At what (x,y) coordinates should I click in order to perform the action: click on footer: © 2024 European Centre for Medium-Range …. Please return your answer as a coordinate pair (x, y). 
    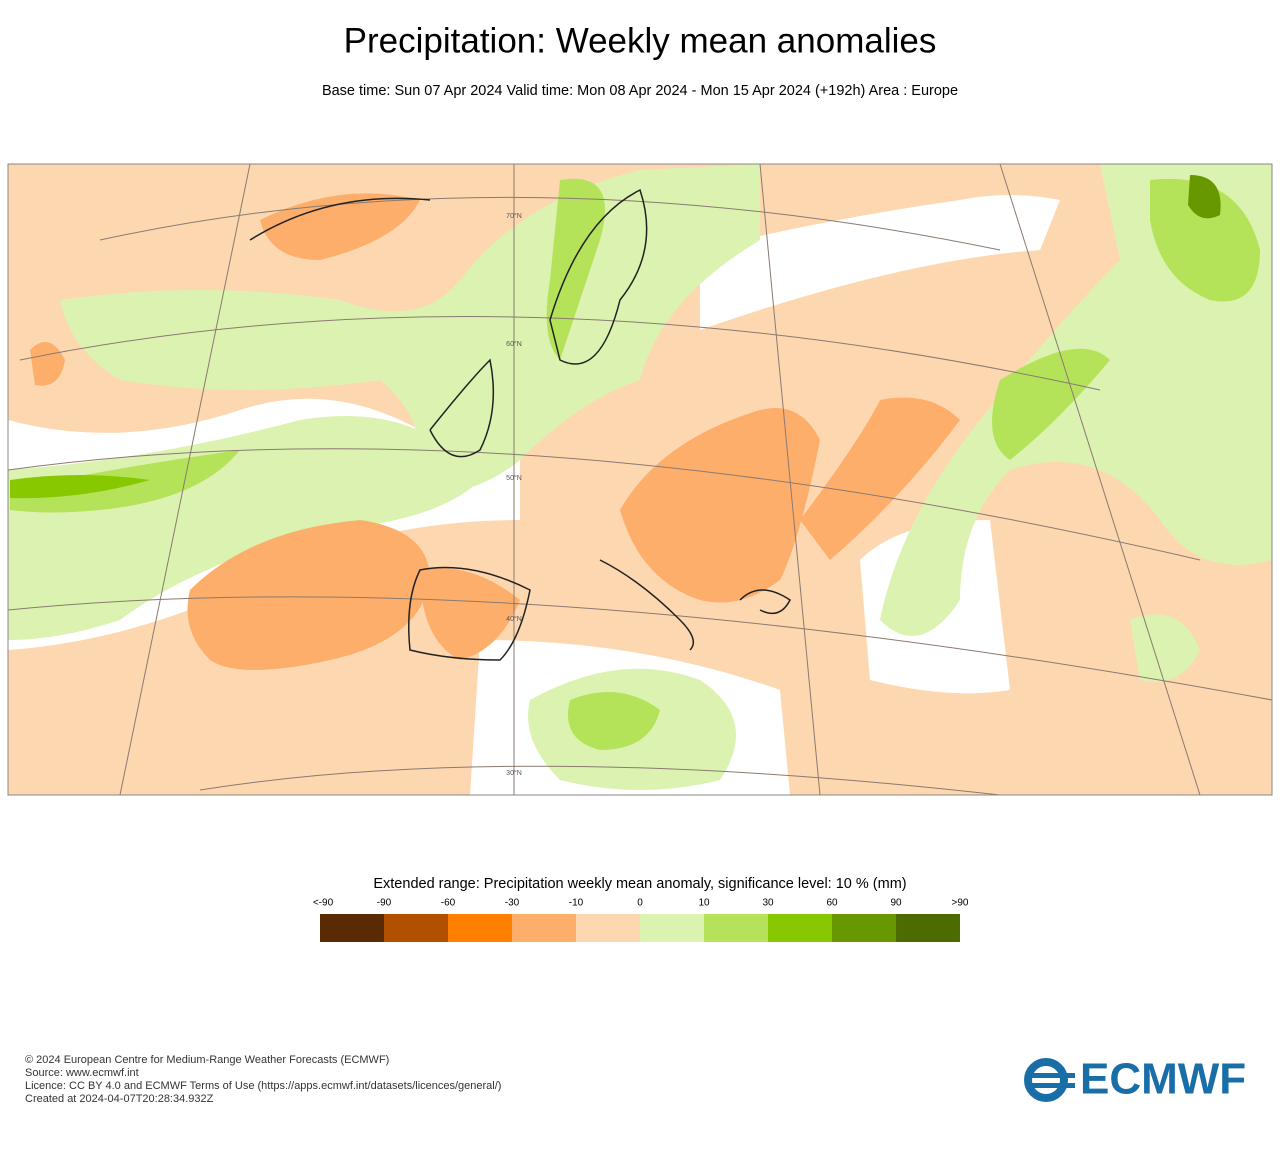
    Looking at the image, I should click on (263, 1079).